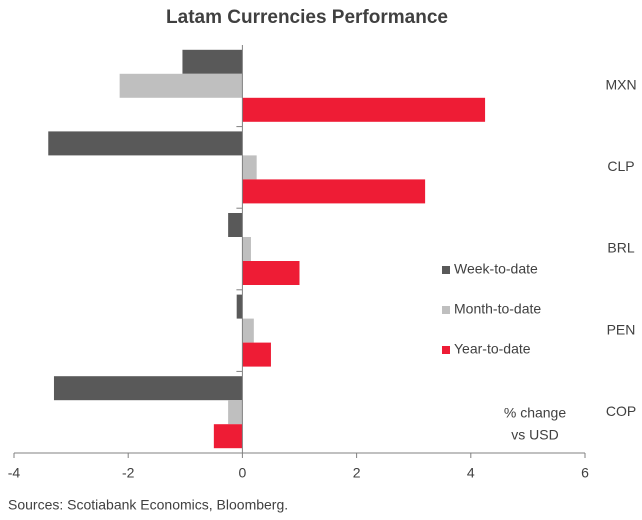 The height and width of the screenshot is (520, 642). What do you see at coordinates (497, 309) in the screenshot?
I see `legend-label: Month-to-date` at bounding box center [497, 309].